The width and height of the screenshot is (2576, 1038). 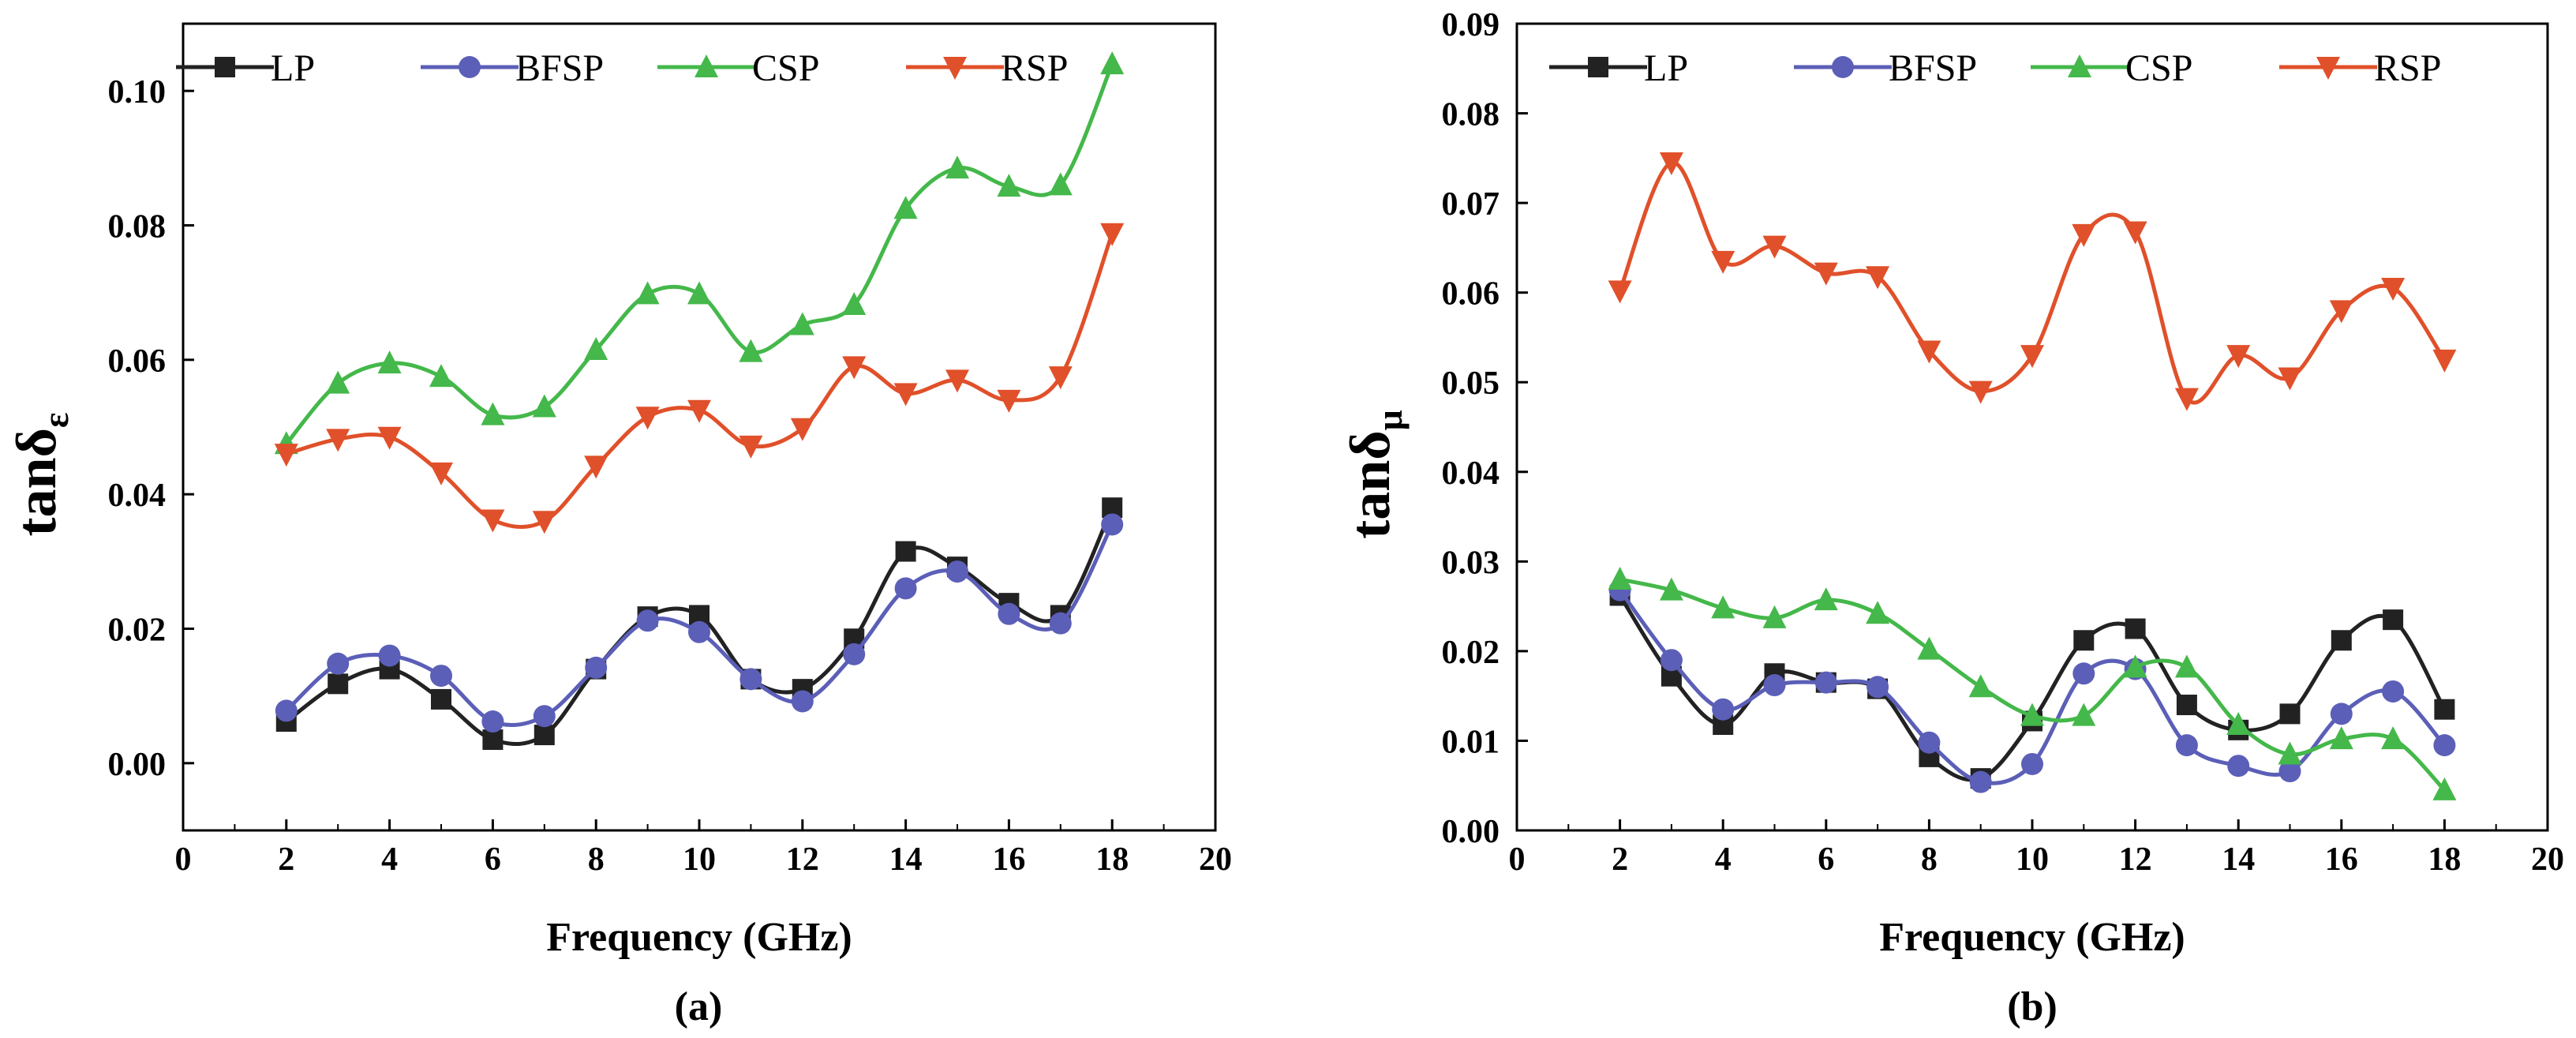 What do you see at coordinates (137, 496) in the screenshot?
I see `y-tick-label: 0.04` at bounding box center [137, 496].